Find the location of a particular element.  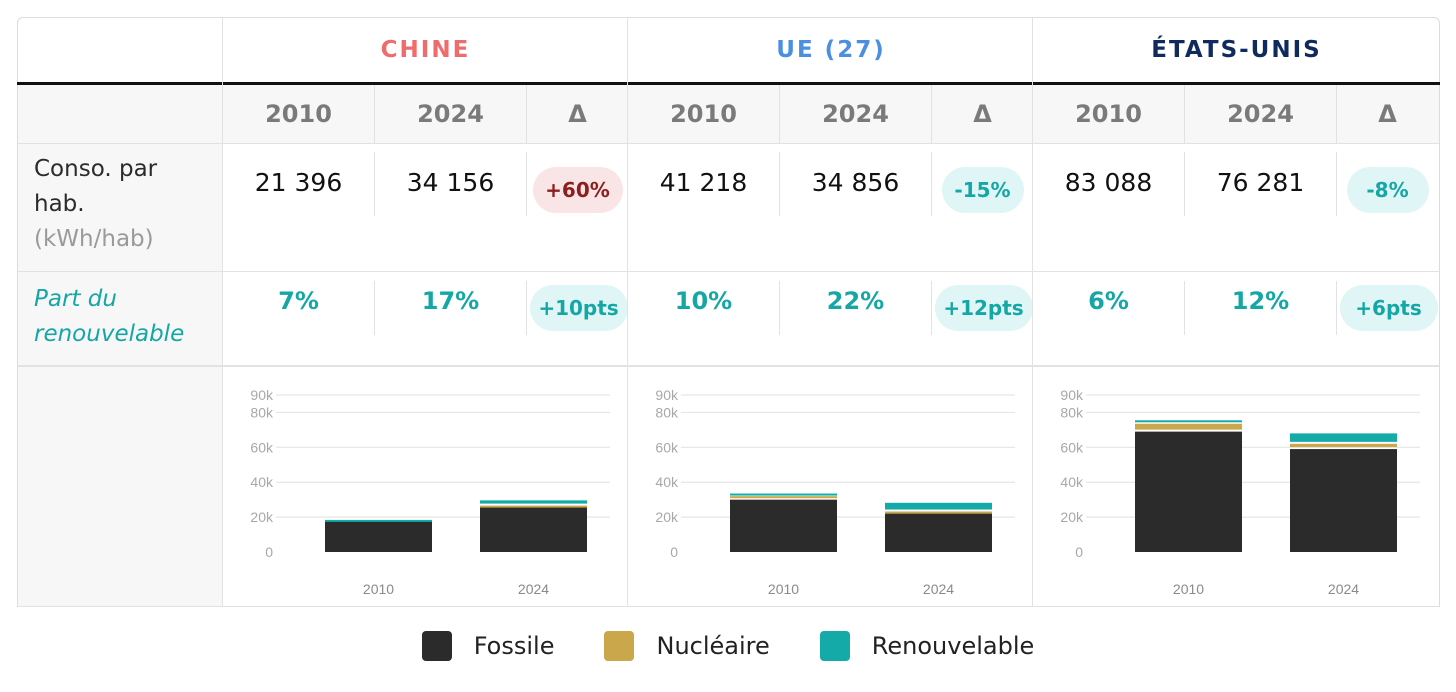

conso-value: 41 218 is located at coordinates (703, 182).